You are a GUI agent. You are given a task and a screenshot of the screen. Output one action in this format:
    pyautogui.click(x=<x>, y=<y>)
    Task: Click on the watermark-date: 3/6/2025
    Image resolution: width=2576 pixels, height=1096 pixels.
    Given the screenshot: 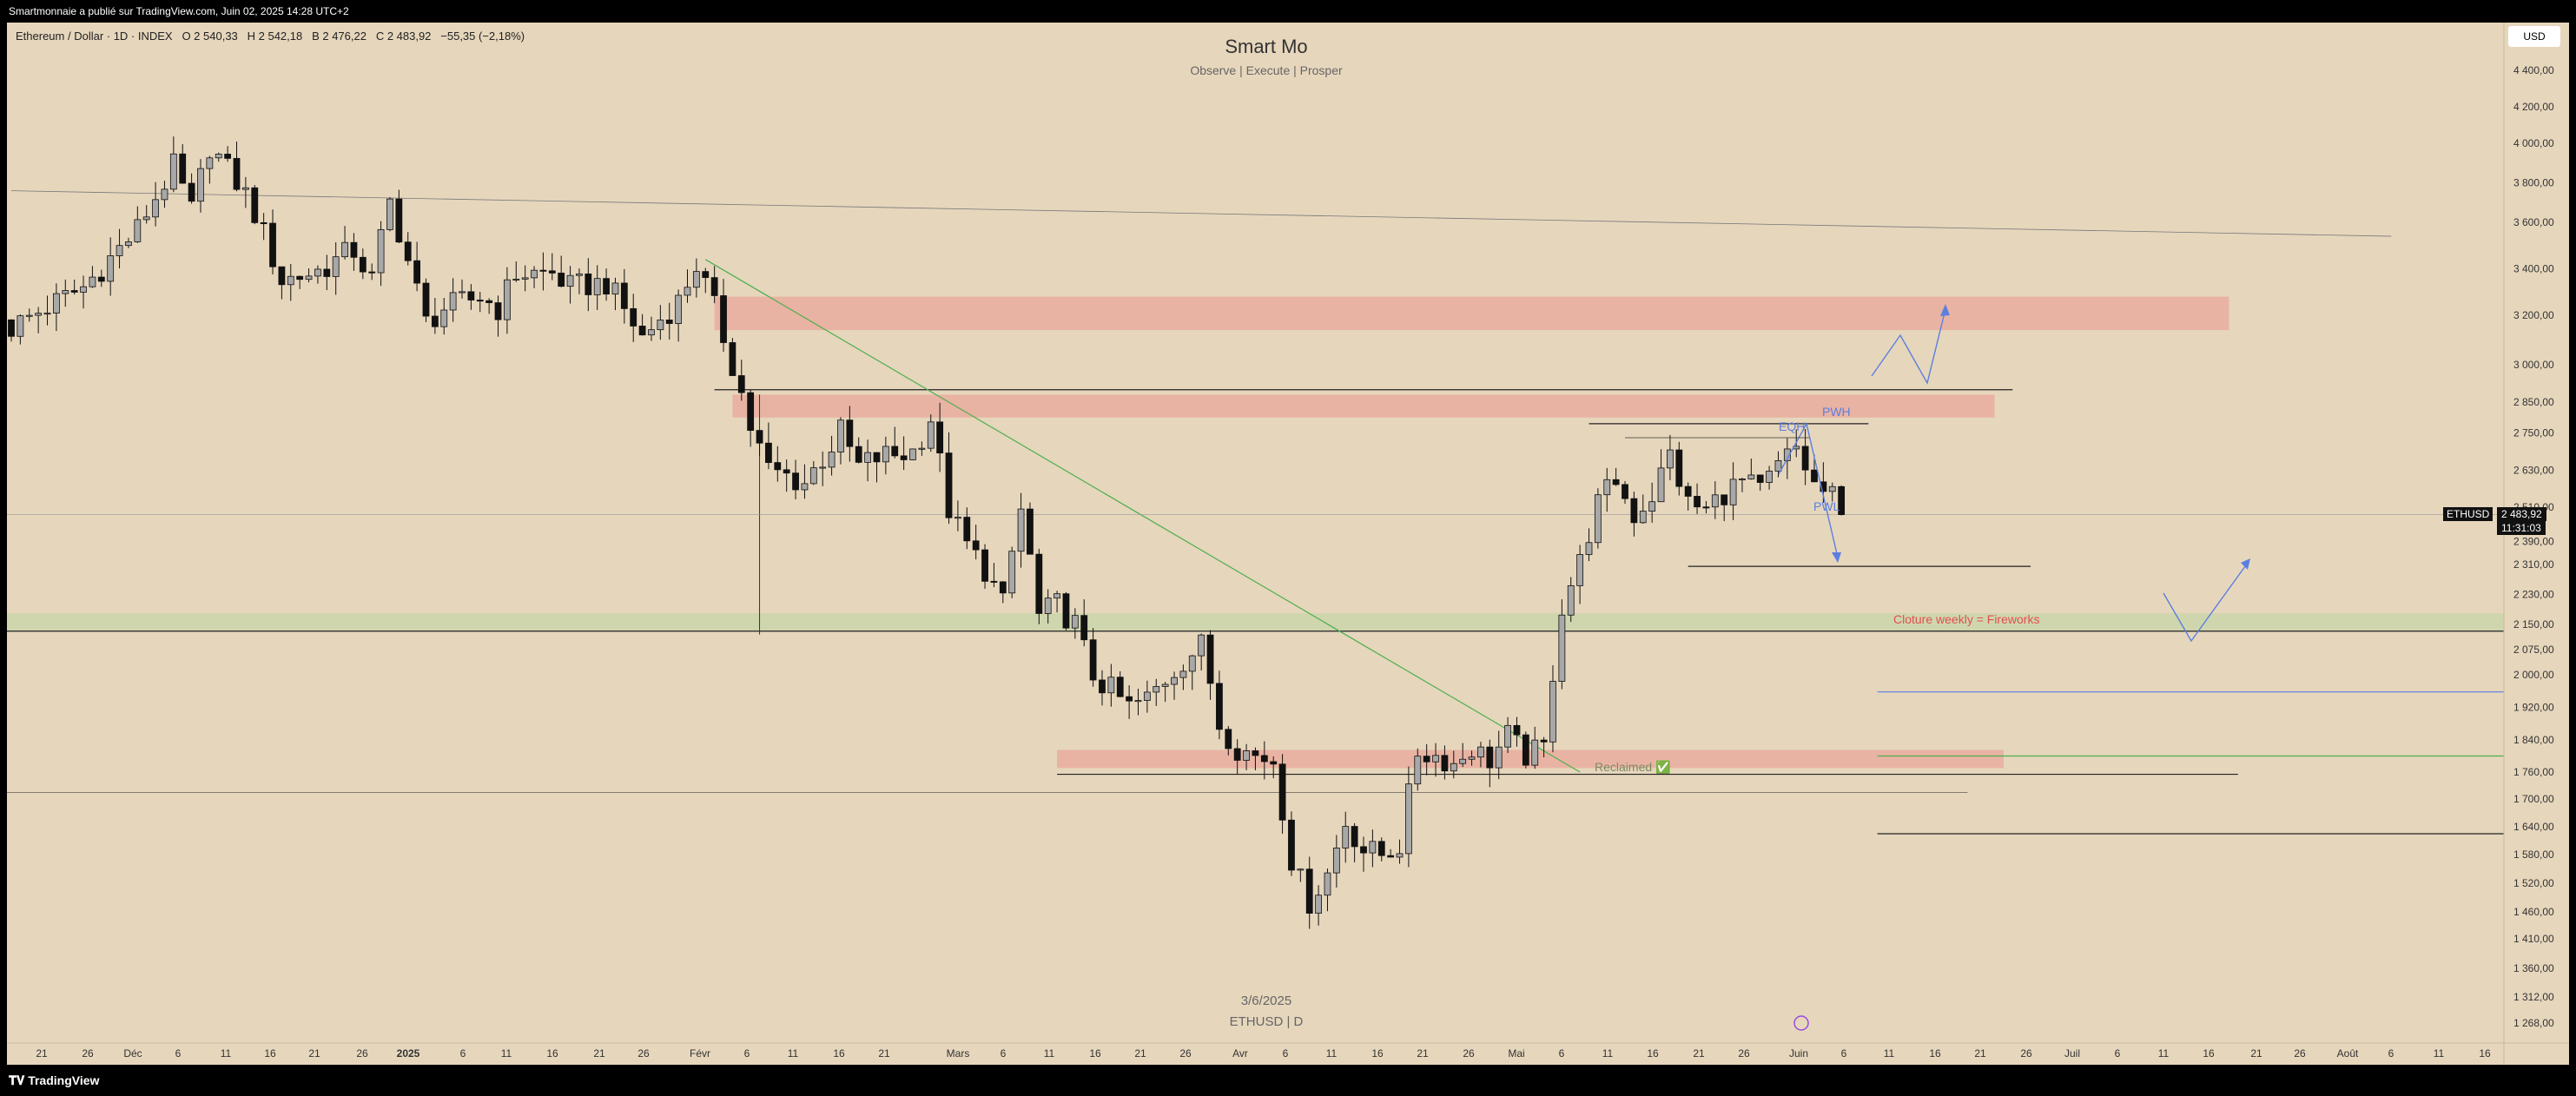 What is the action you would take?
    pyautogui.click(x=1266, y=1001)
    